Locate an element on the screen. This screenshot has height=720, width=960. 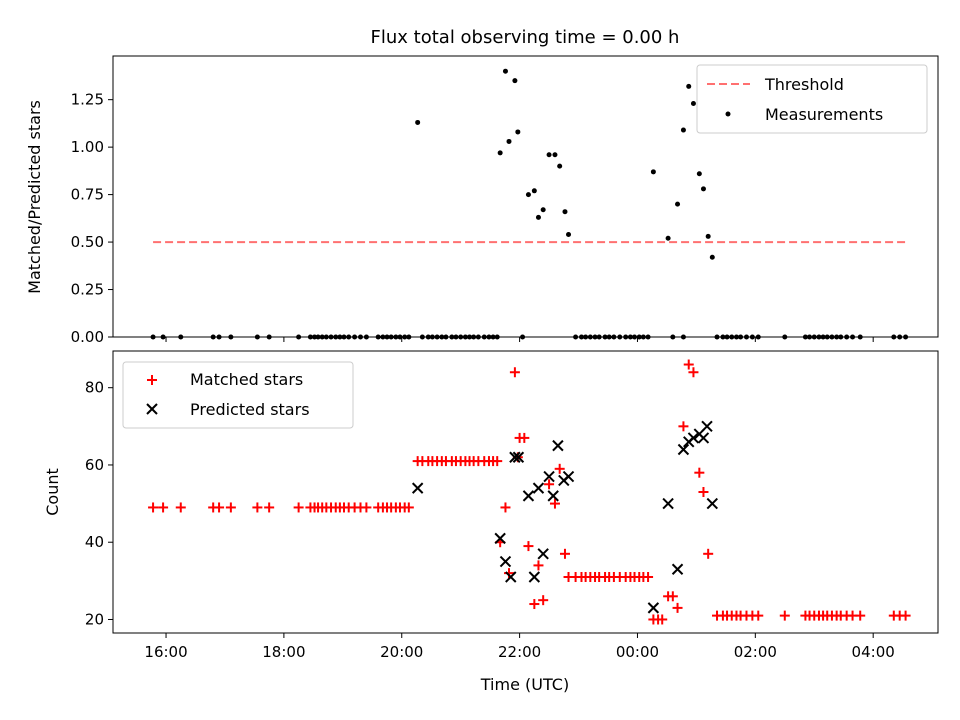
x-axis-label: Time (UTC) is located at coordinates (524, 684).